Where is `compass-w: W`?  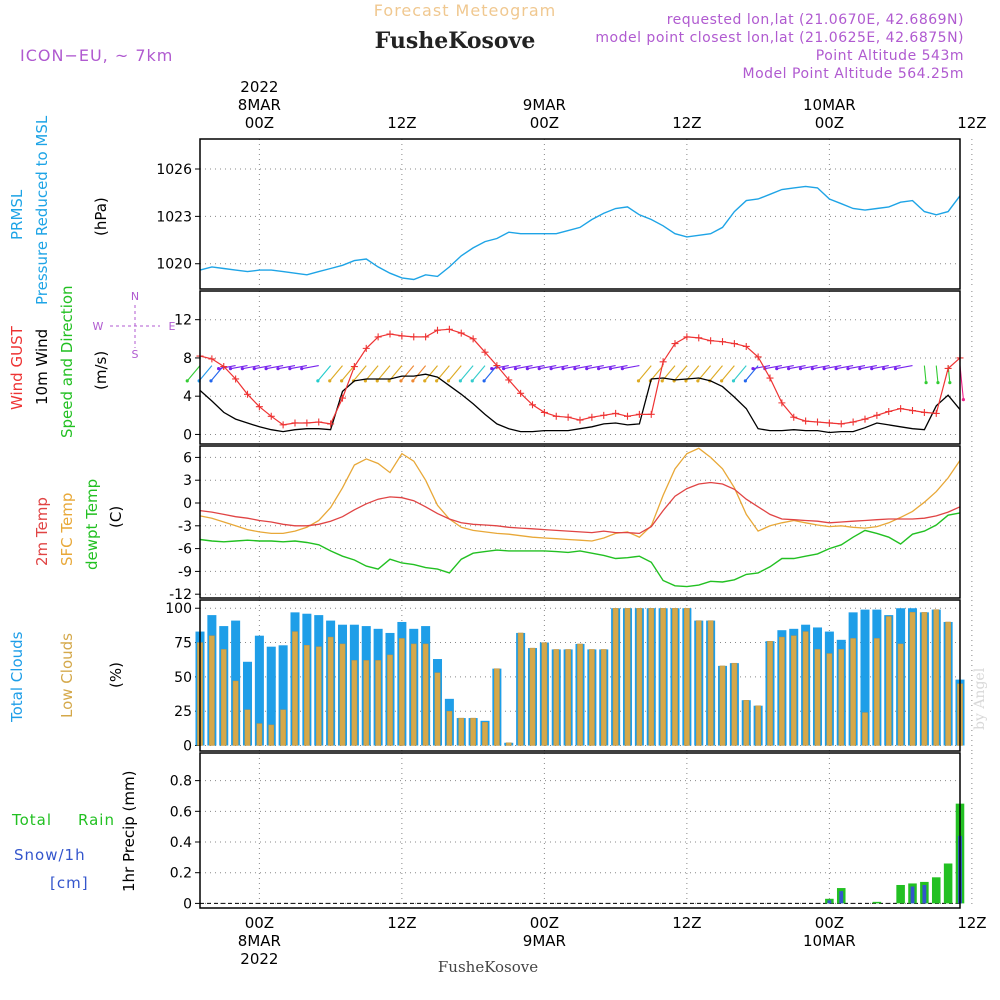
compass-w: W is located at coordinates (98, 326).